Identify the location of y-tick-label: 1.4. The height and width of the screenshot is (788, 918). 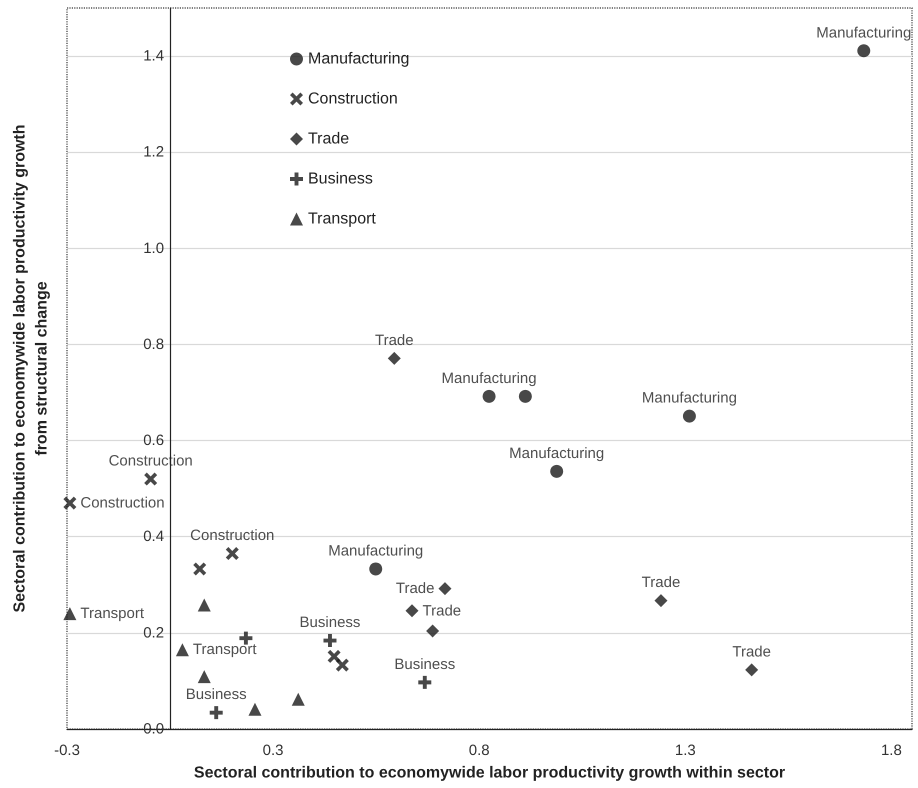
(153, 56).